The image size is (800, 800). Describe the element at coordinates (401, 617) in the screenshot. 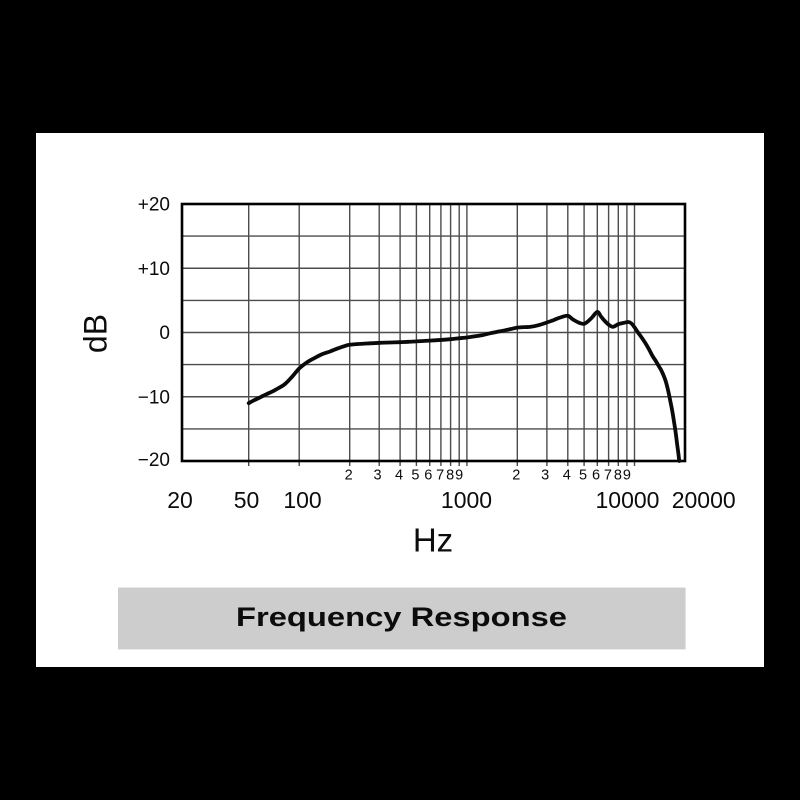

I see `svg-text: Frequency Response` at that location.